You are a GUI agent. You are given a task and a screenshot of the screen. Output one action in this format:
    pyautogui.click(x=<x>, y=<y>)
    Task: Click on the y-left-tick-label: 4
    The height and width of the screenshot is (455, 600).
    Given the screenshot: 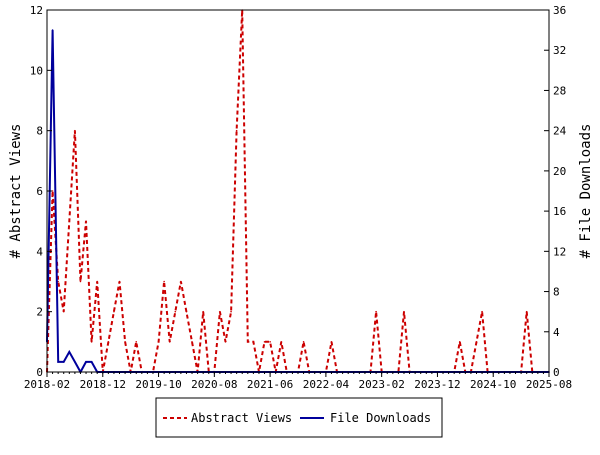 What is the action you would take?
    pyautogui.click(x=39, y=251)
    